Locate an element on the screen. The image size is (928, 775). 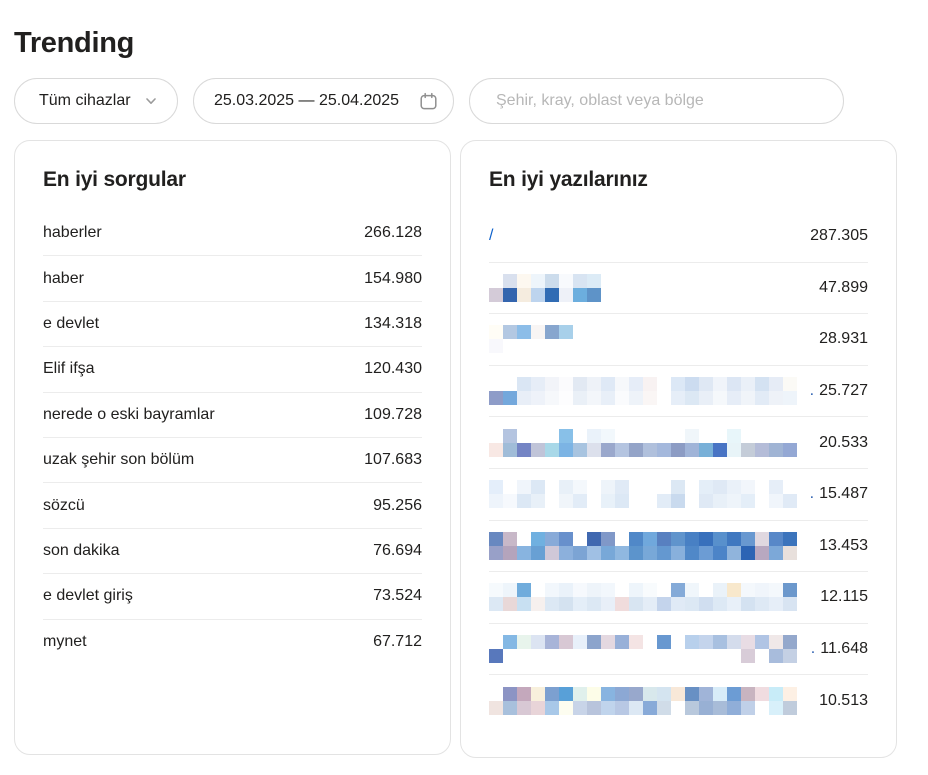
post-row: . 11.648 is located at coordinates (678, 650).